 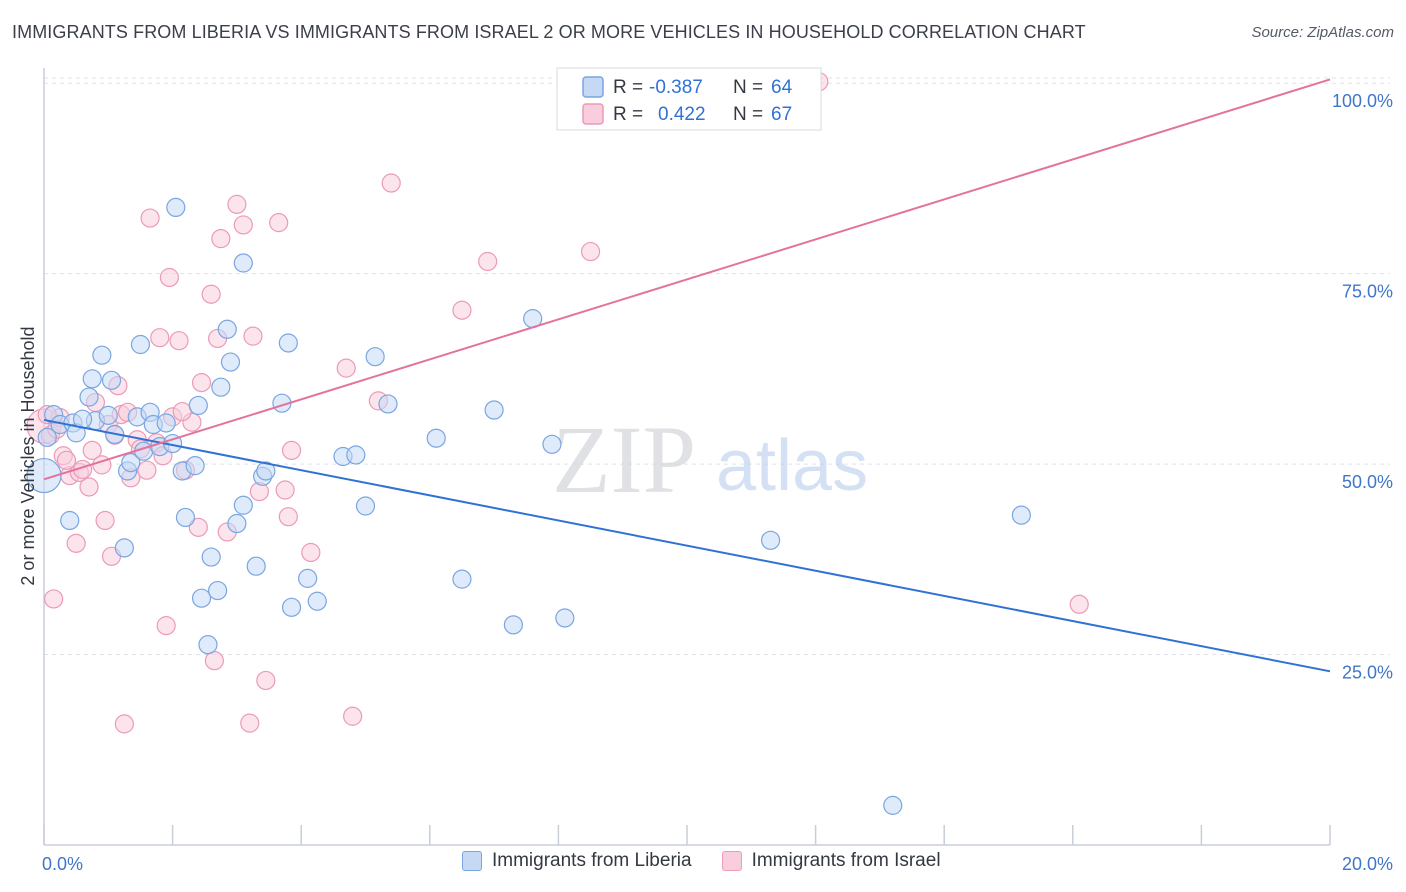 I want to click on watermark-zip: ZIP, so click(x=624, y=459).